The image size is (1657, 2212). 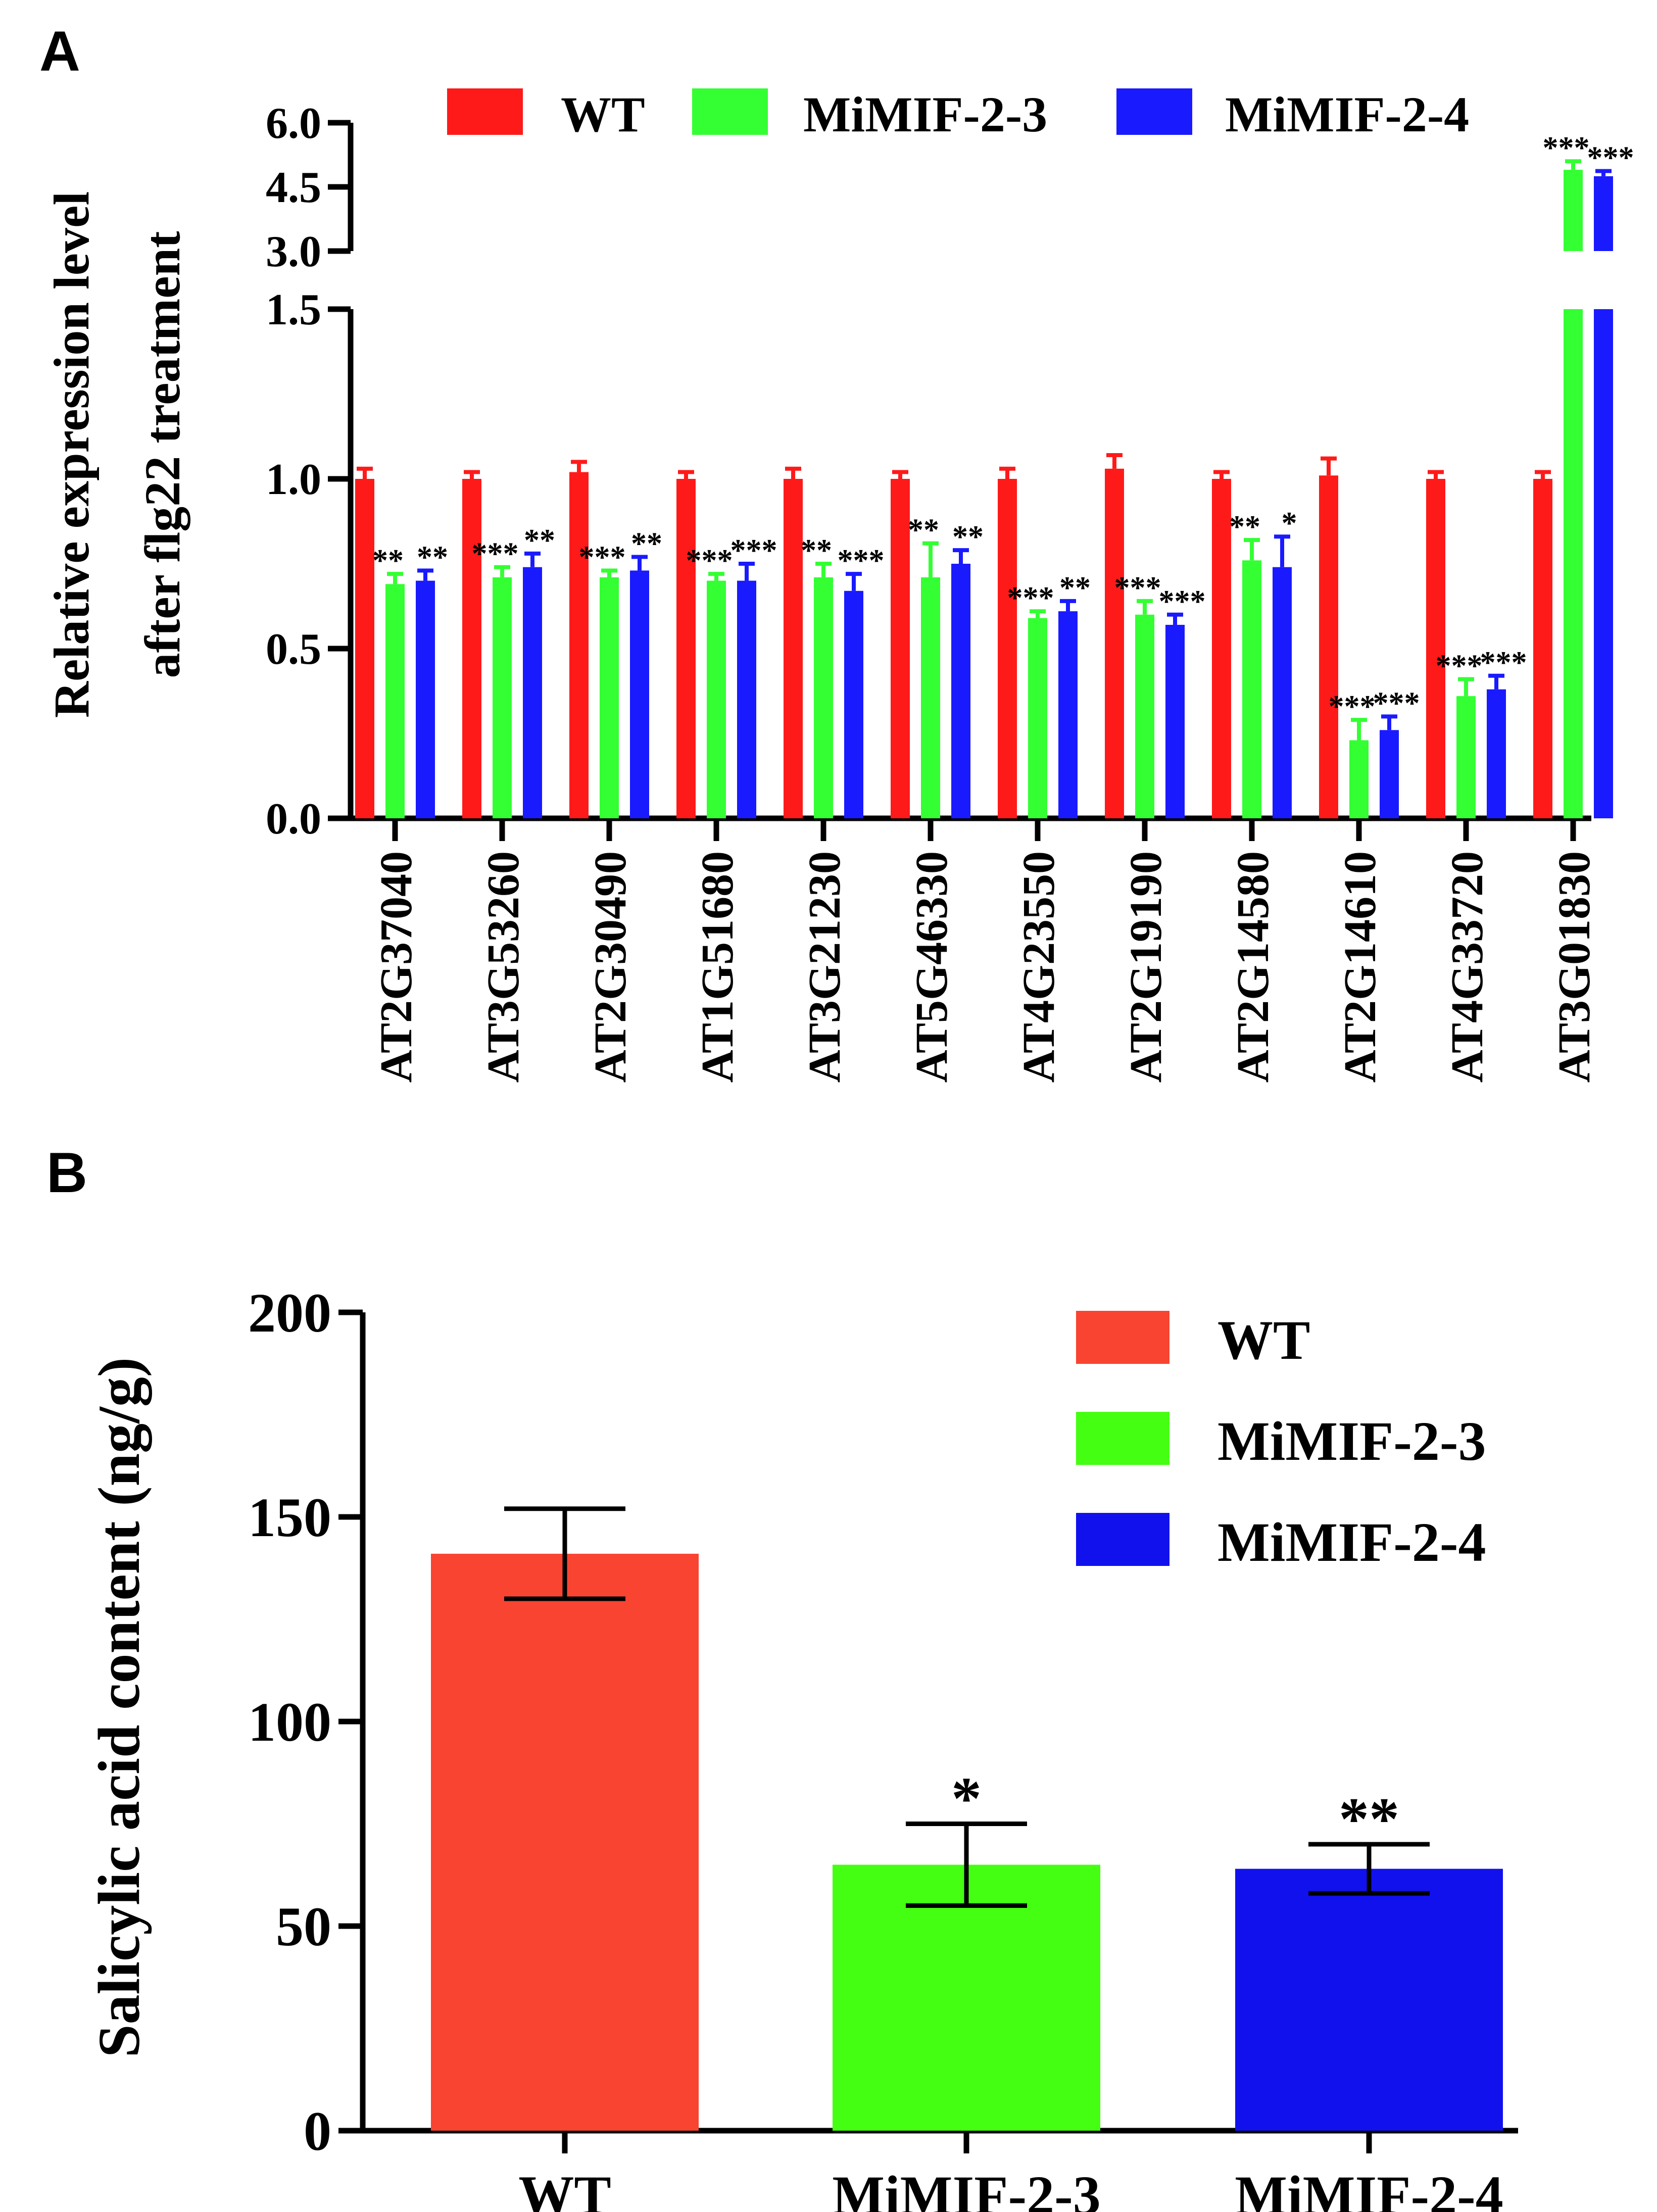 What do you see at coordinates (932, 967) in the screenshot?
I see `chart-a-xtick-label: AT5G46330` at bounding box center [932, 967].